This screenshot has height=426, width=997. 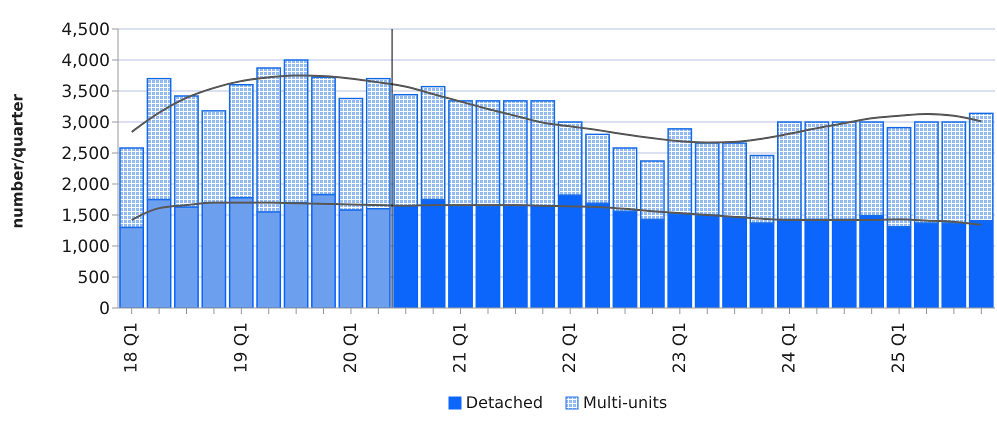 What do you see at coordinates (132, 348) in the screenshot?
I see `x-tick-label: 18 Q1` at bounding box center [132, 348].